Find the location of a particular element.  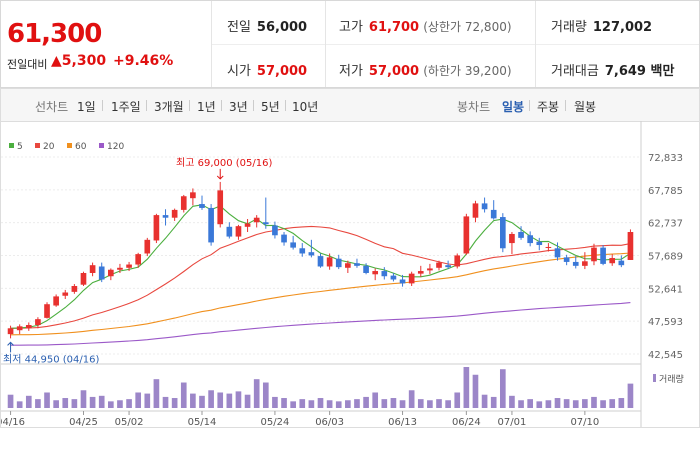

legend-label-ma20: 20 is located at coordinates (49, 147).